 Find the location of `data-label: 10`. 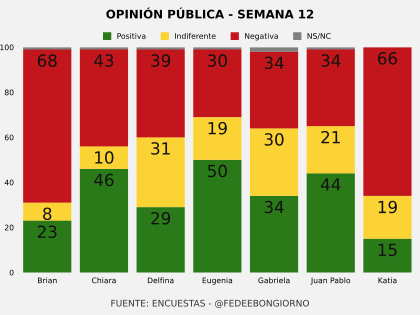

data-label: 10 is located at coordinates (104, 157).